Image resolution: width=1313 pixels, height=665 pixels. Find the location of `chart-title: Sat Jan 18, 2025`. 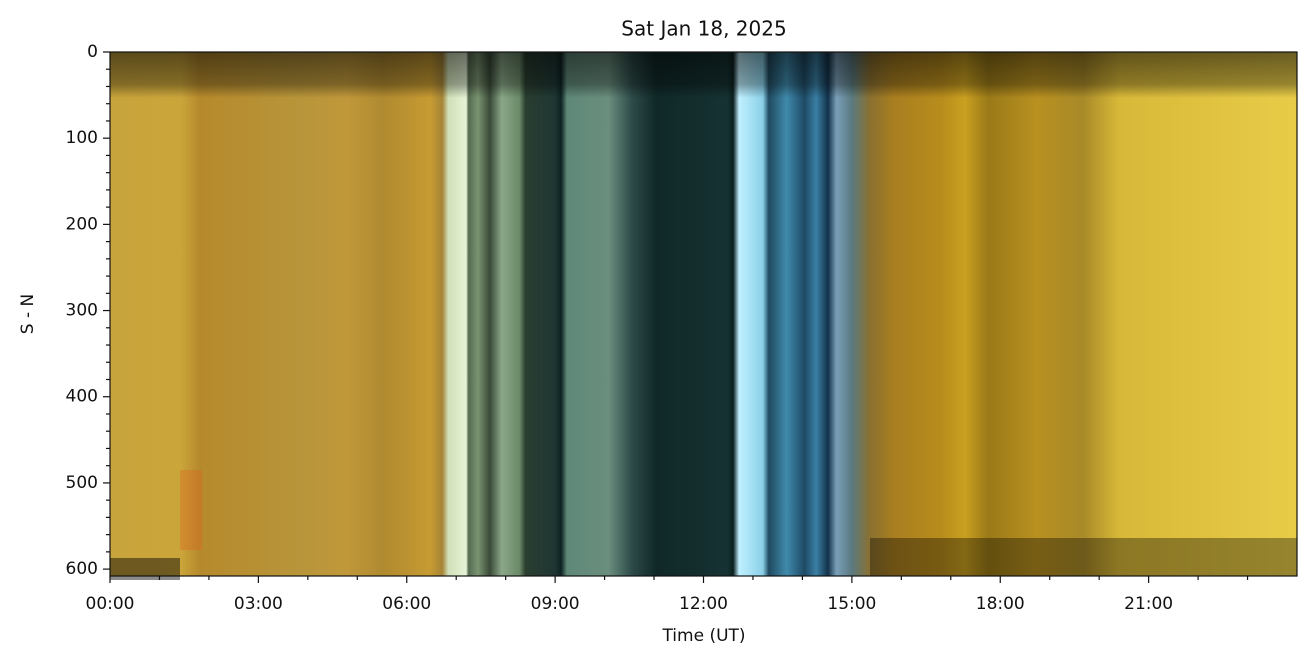

chart-title: Sat Jan 18, 2025 is located at coordinates (703, 29).